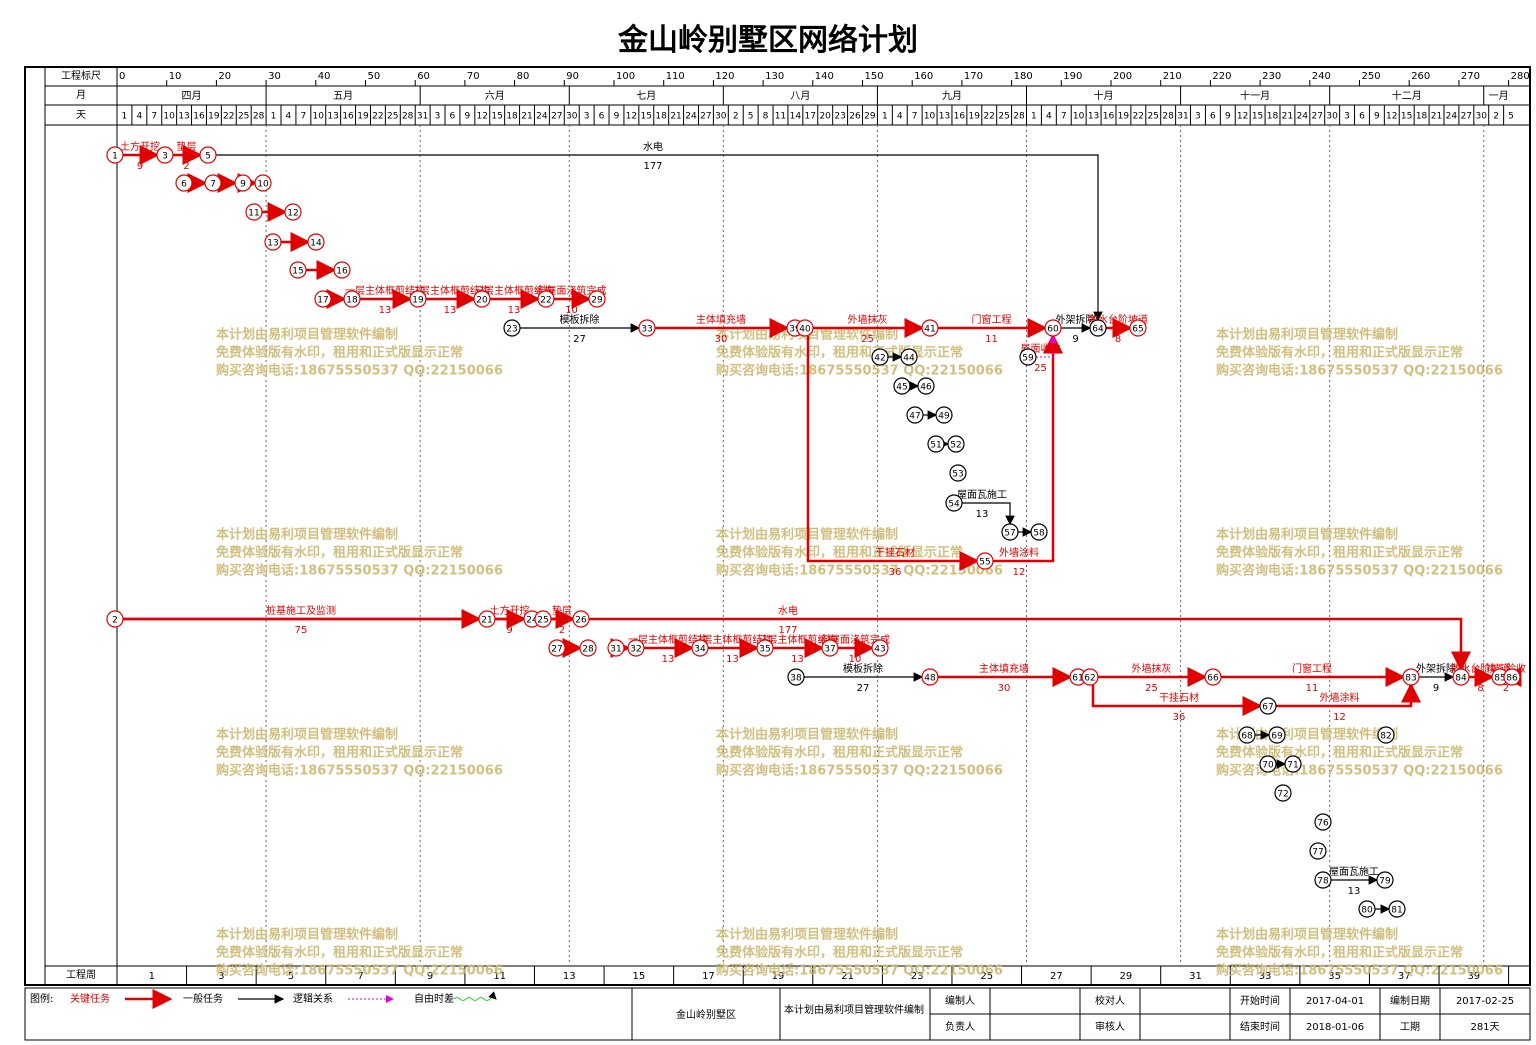 Image resolution: width=1536 pixels, height=1045 pixels. I want to click on node-label: 84, so click(1461, 679).